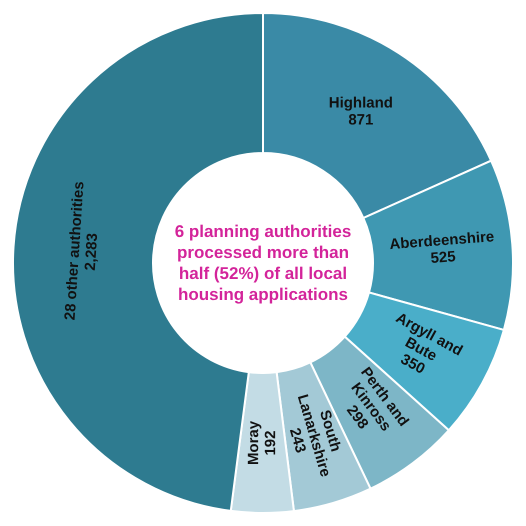  I want to click on text: 6 planning authorities processed more than half (52%) of all local housing applications, so click(263, 263).